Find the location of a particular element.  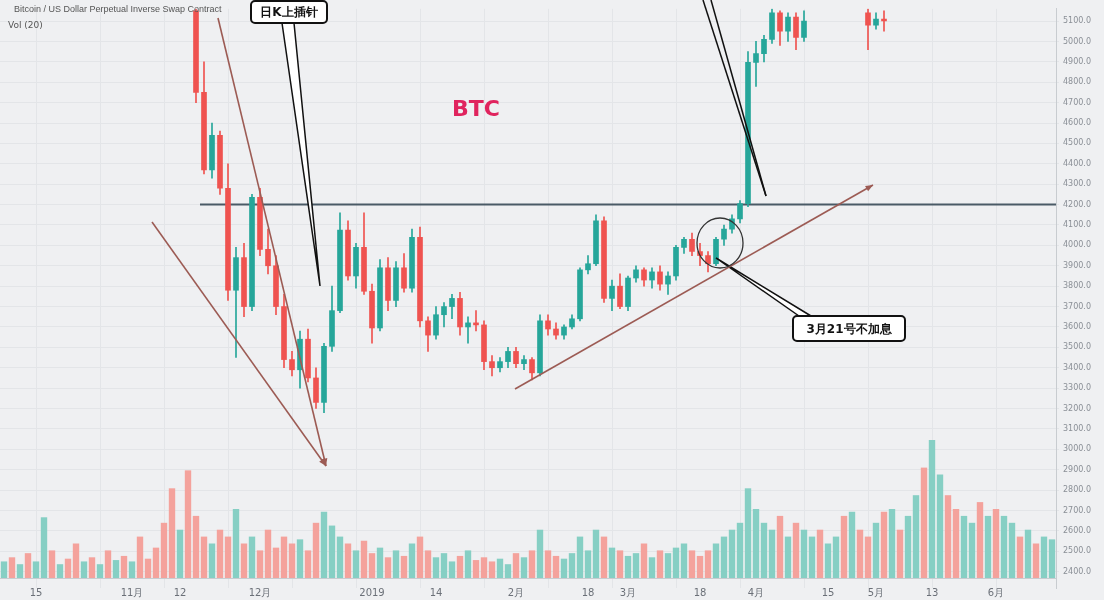

y-tick-label: 2600.0 is located at coordinates (1077, 530).